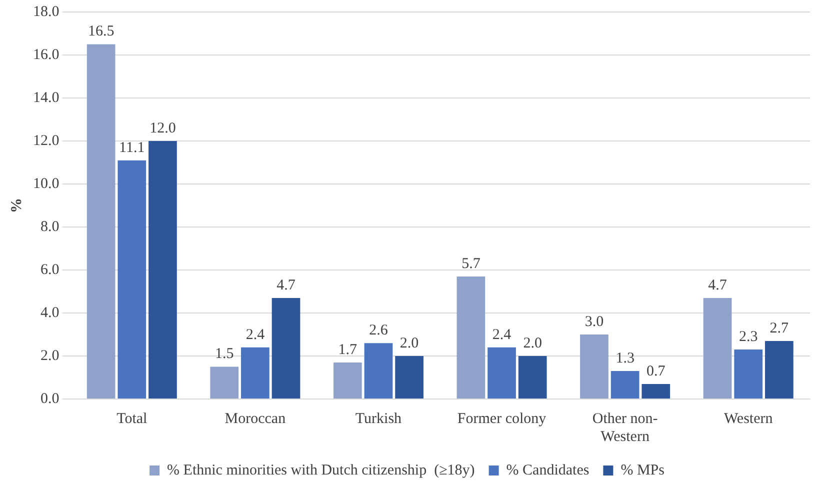  Describe the element at coordinates (50, 226) in the screenshot. I see `y-tick-label: 8.0` at that location.